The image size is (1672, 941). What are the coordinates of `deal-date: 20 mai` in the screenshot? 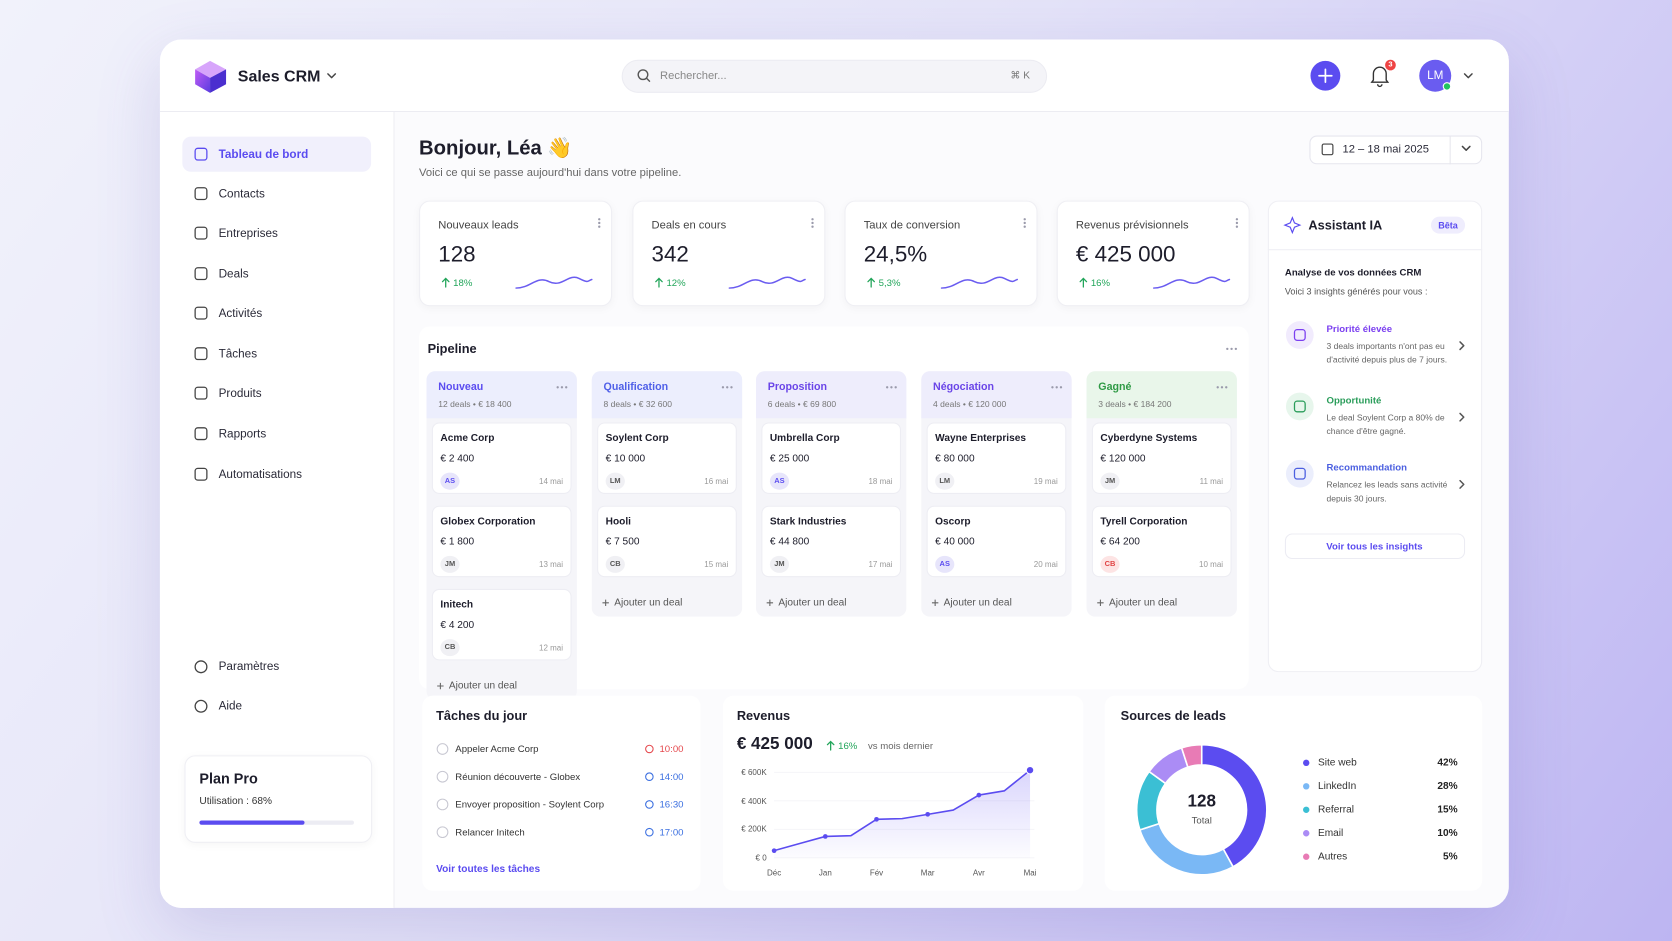 It's located at (1045, 564).